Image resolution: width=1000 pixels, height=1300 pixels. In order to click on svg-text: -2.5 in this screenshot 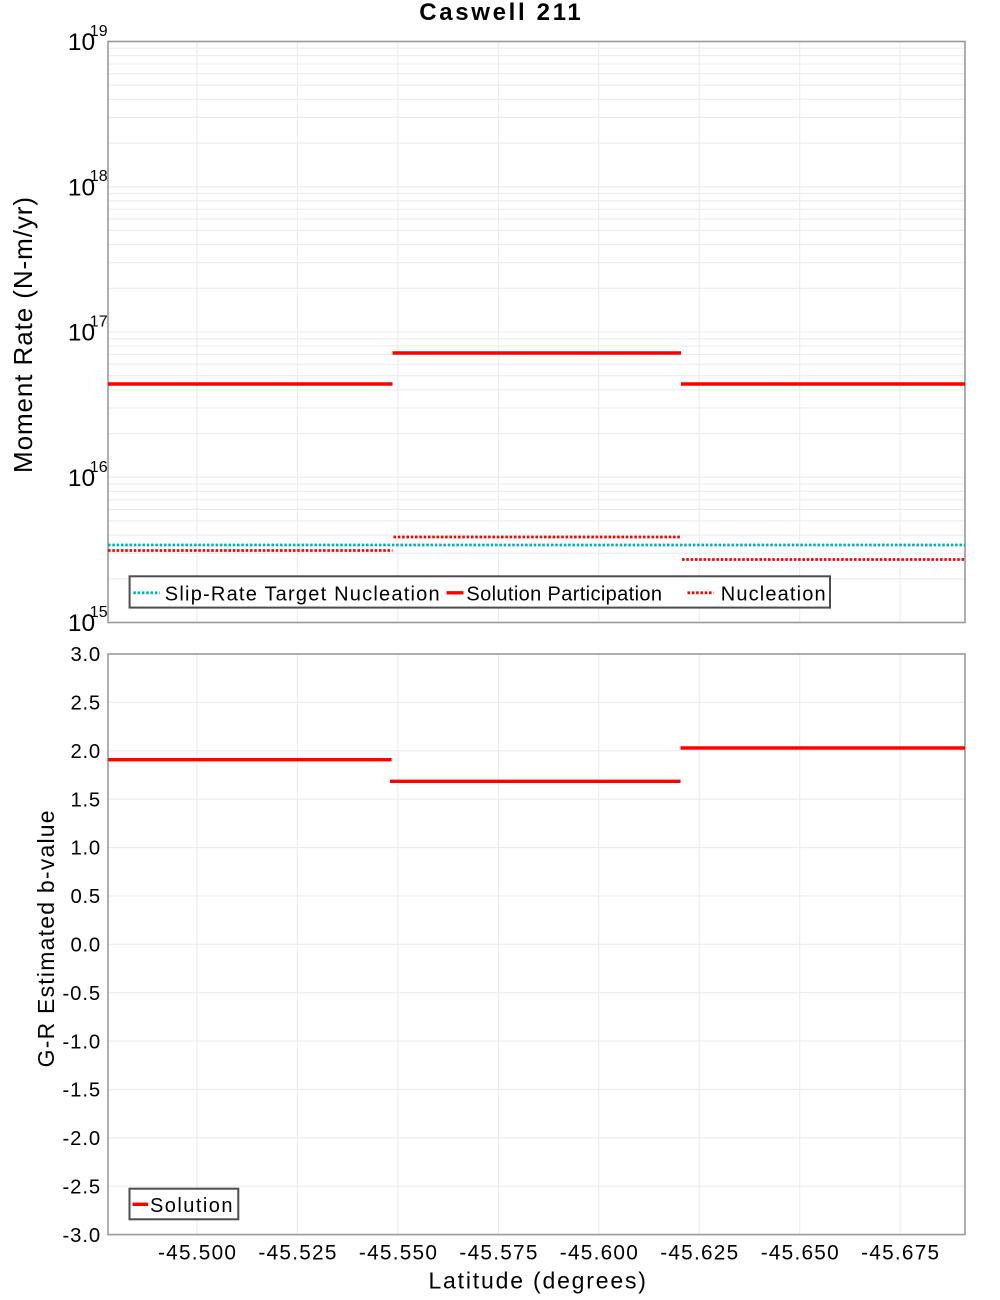, I will do `click(82, 1187)`.